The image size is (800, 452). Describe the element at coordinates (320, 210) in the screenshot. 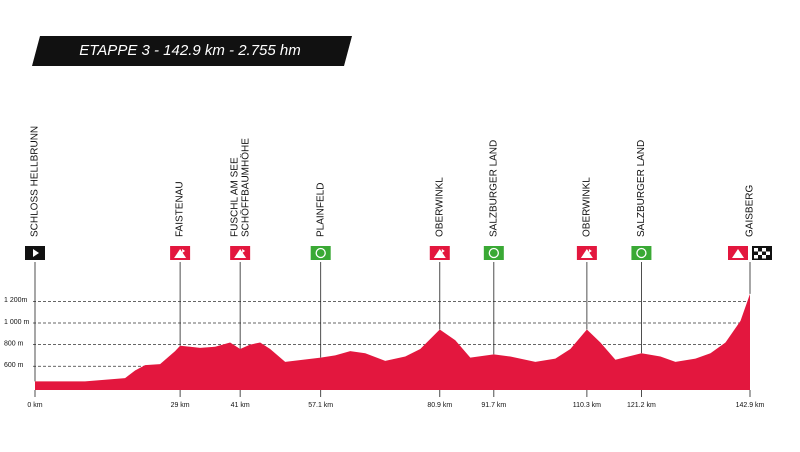

I see `waypoint-name: PLAINFELD` at that location.